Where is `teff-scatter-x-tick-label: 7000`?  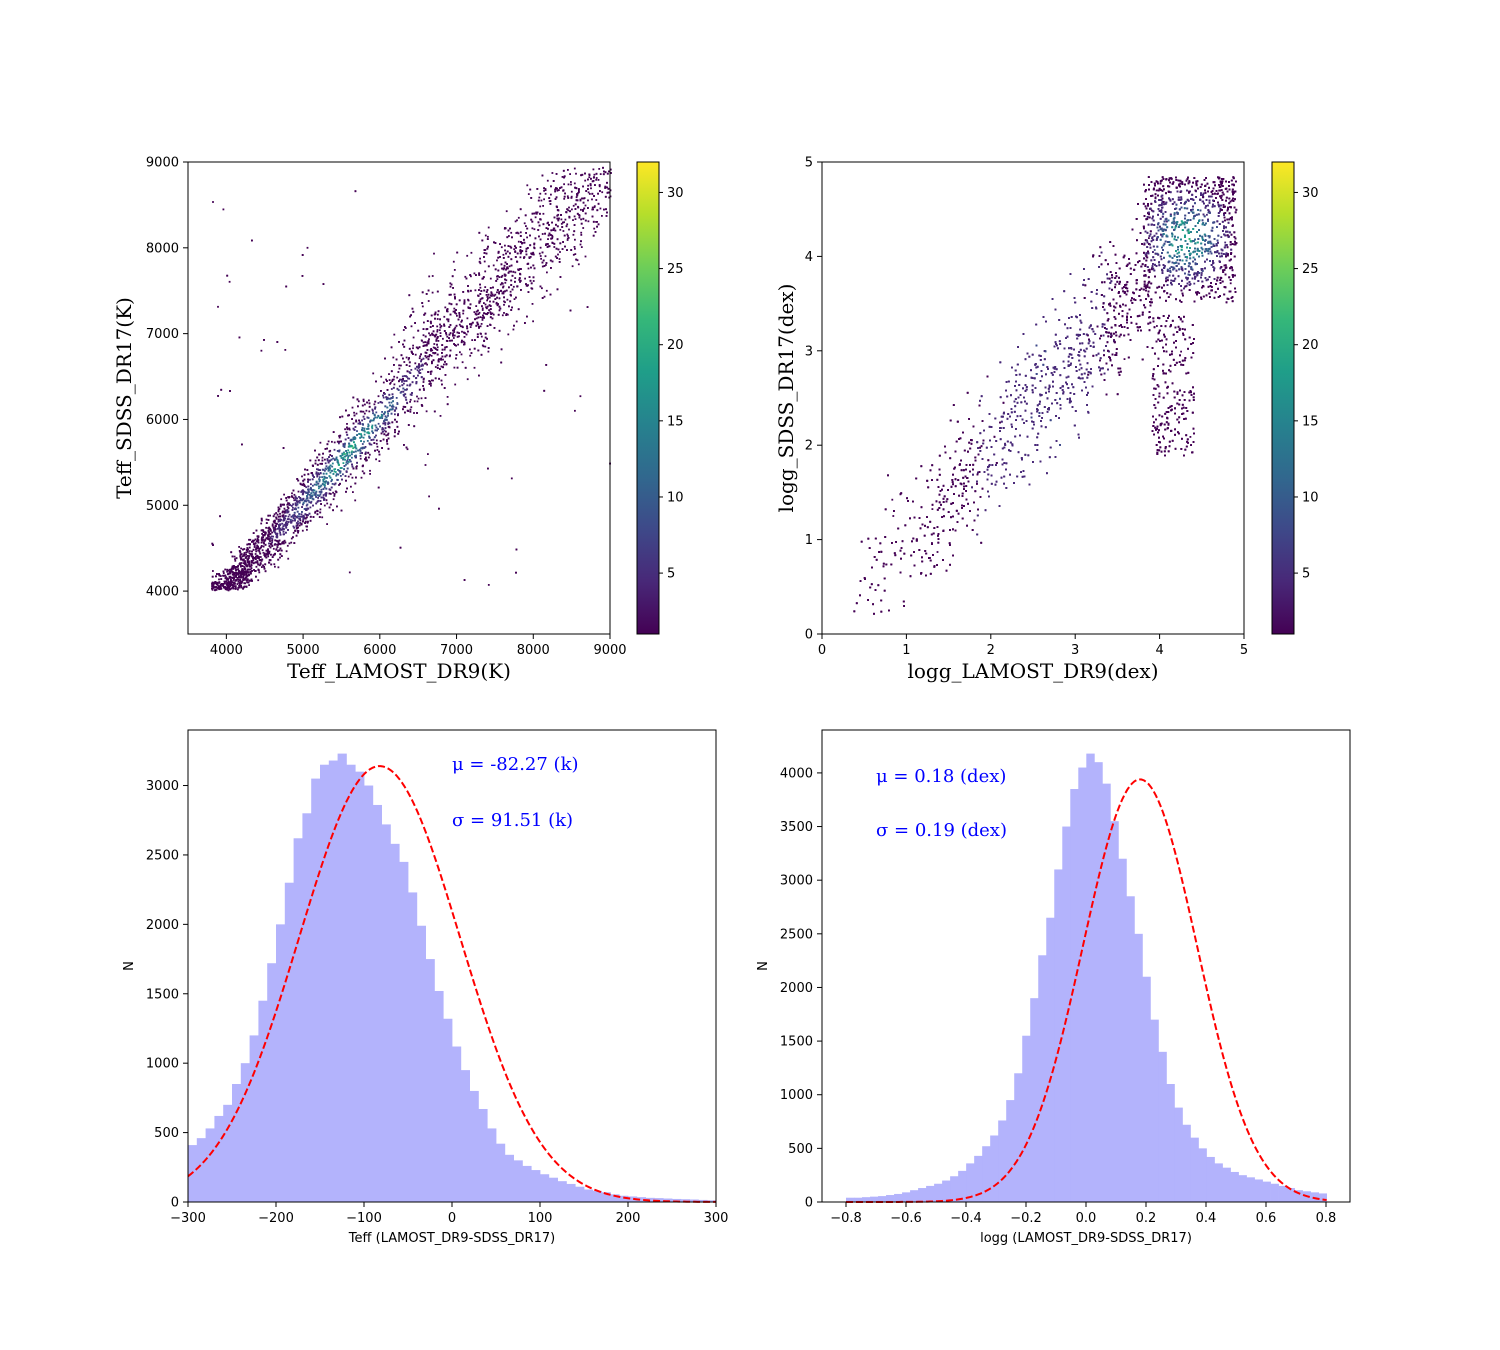 teff-scatter-x-tick-label: 7000 is located at coordinates (456, 650).